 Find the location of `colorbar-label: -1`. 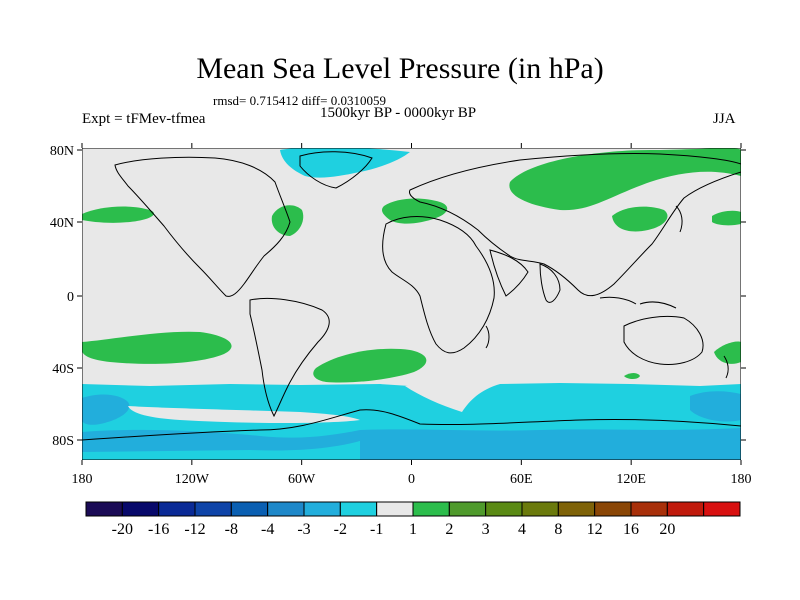

colorbar-label: -1 is located at coordinates (376, 529).